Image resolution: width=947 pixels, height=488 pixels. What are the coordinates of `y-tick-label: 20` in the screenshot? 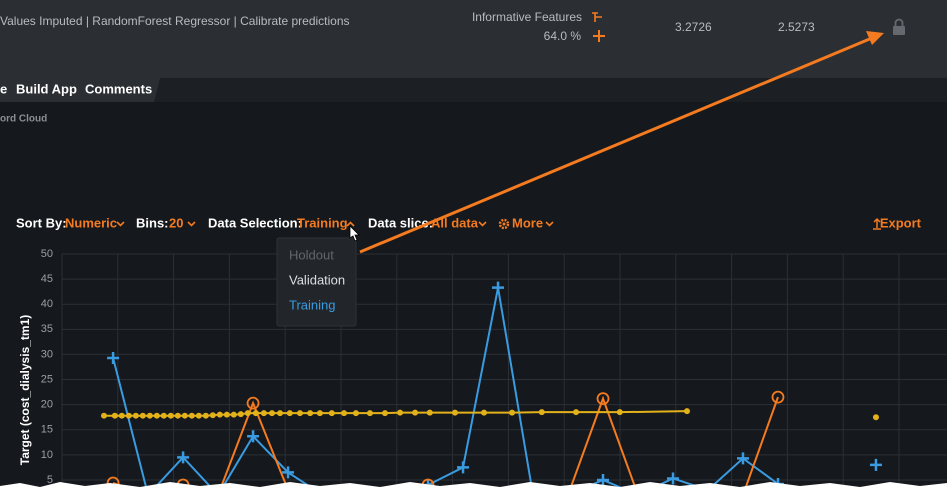 It's located at (47, 405).